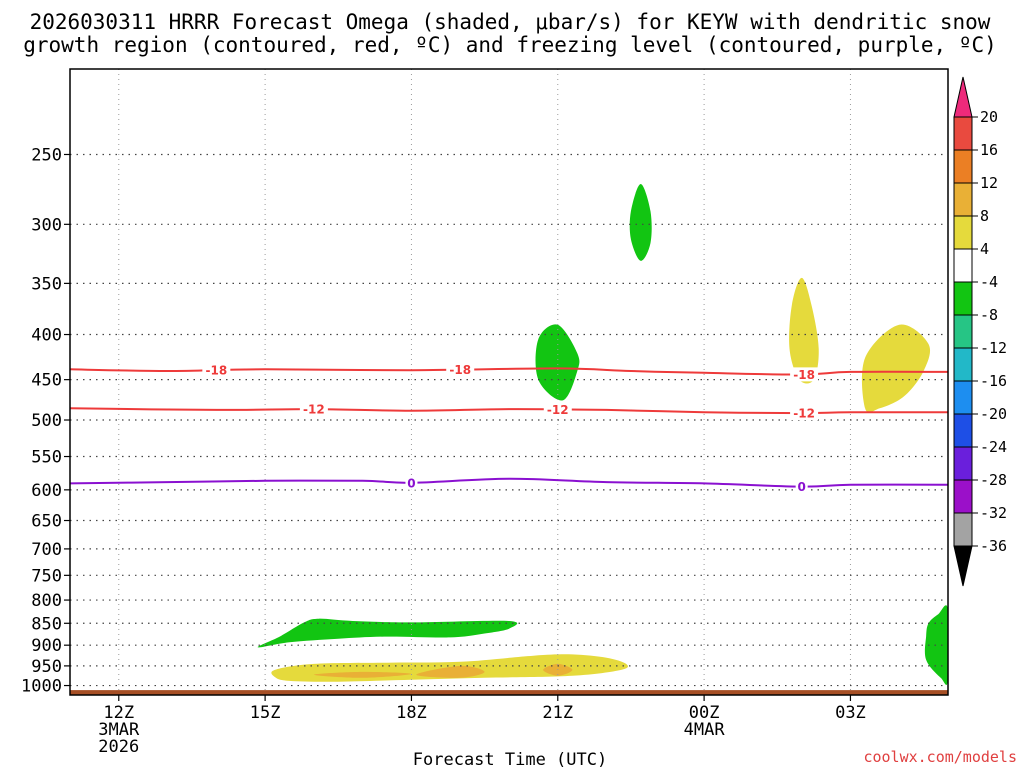 Image resolution: width=1024 pixels, height=768 pixels. I want to click on x-tick-label: 15Z, so click(265, 713).